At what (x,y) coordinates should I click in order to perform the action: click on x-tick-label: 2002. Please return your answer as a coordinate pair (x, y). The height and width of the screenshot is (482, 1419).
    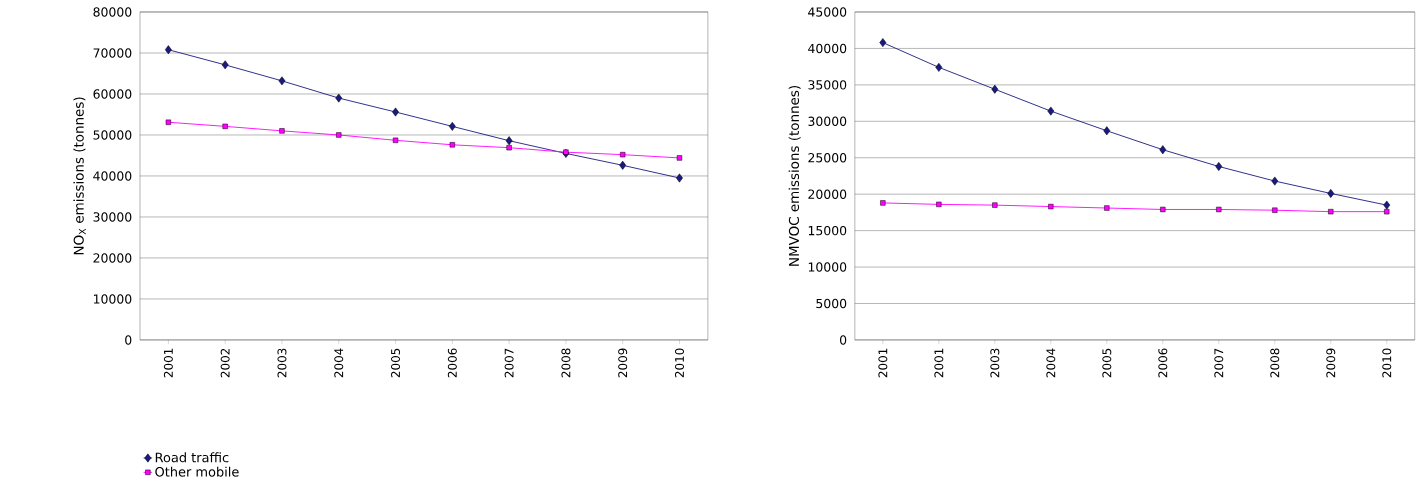
    Looking at the image, I should click on (225, 363).